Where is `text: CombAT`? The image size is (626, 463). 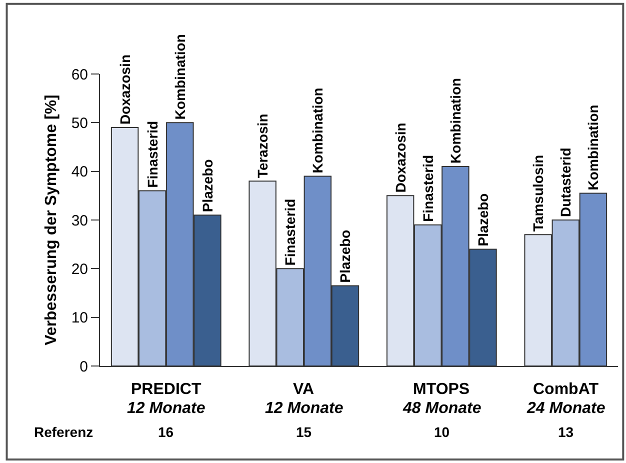 text: CombAT is located at coordinates (566, 389).